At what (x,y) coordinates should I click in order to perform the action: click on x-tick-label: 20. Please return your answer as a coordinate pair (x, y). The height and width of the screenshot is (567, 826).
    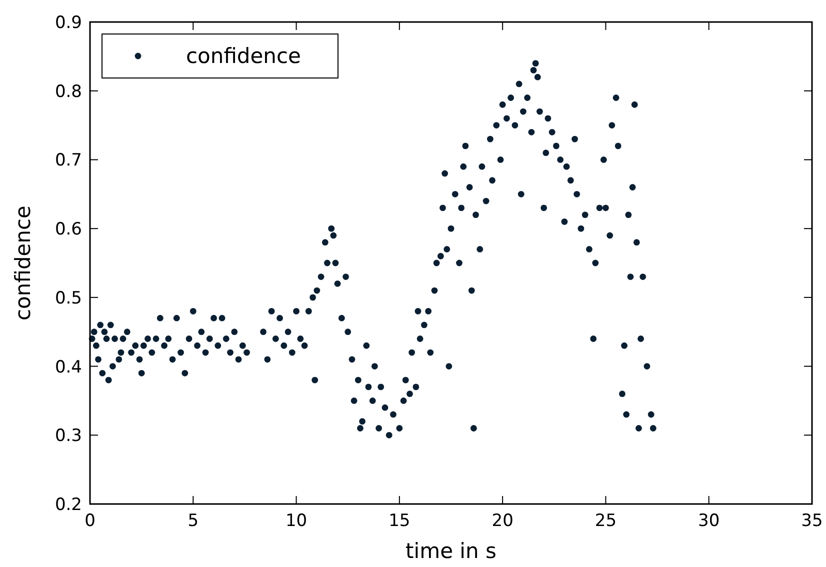
    Looking at the image, I should click on (503, 521).